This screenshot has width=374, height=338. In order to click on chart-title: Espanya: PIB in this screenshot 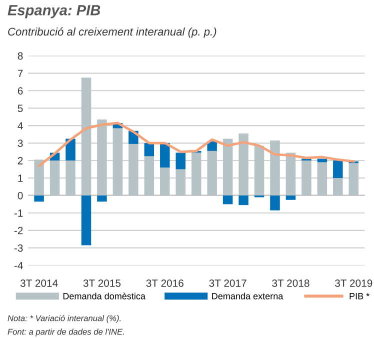, I will do `click(54, 11)`.